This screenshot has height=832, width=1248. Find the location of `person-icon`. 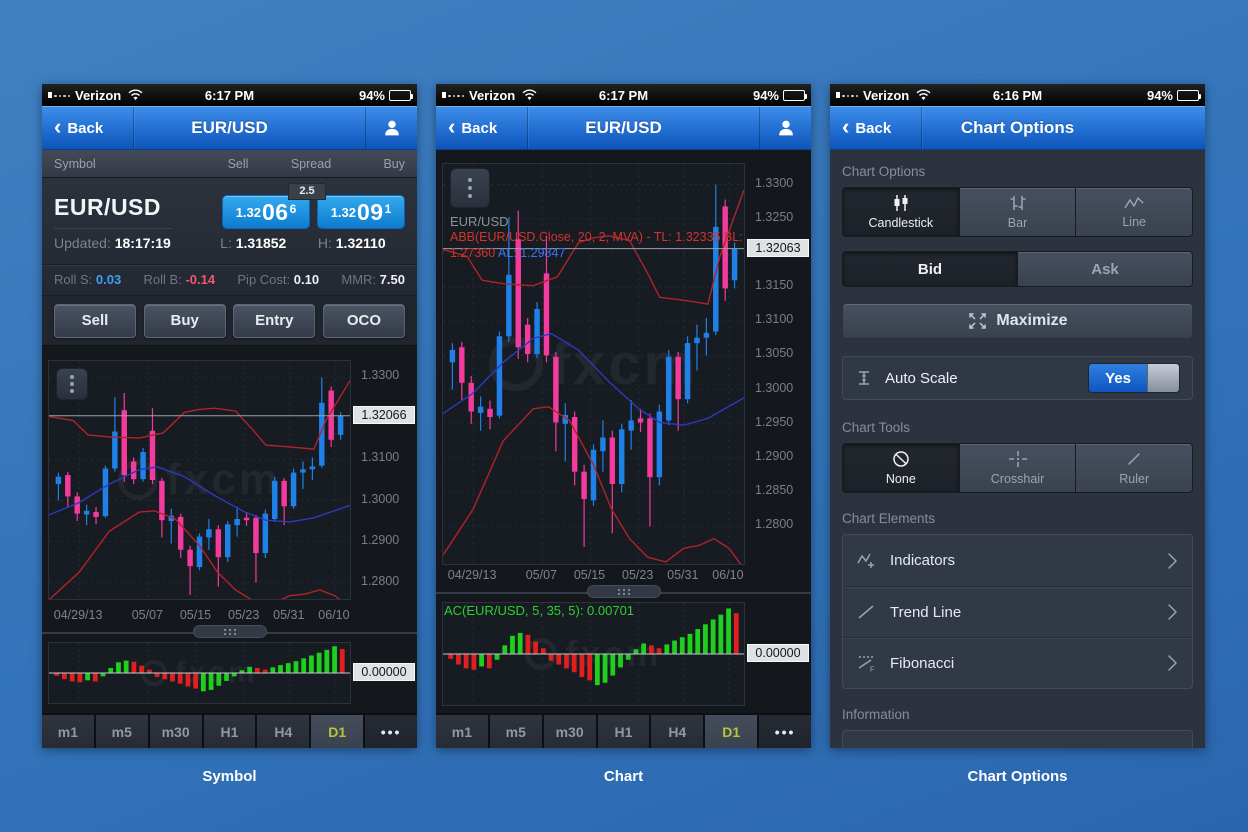

person-icon is located at coordinates (785, 128).